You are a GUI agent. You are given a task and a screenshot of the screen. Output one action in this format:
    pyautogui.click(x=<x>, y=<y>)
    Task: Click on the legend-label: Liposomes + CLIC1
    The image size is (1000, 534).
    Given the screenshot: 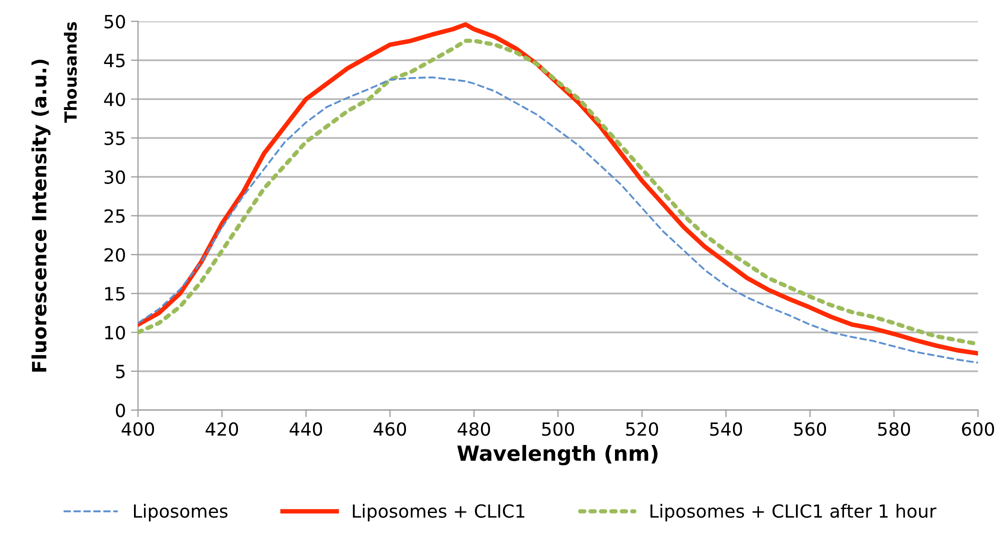 What is the action you would take?
    pyautogui.click(x=438, y=513)
    